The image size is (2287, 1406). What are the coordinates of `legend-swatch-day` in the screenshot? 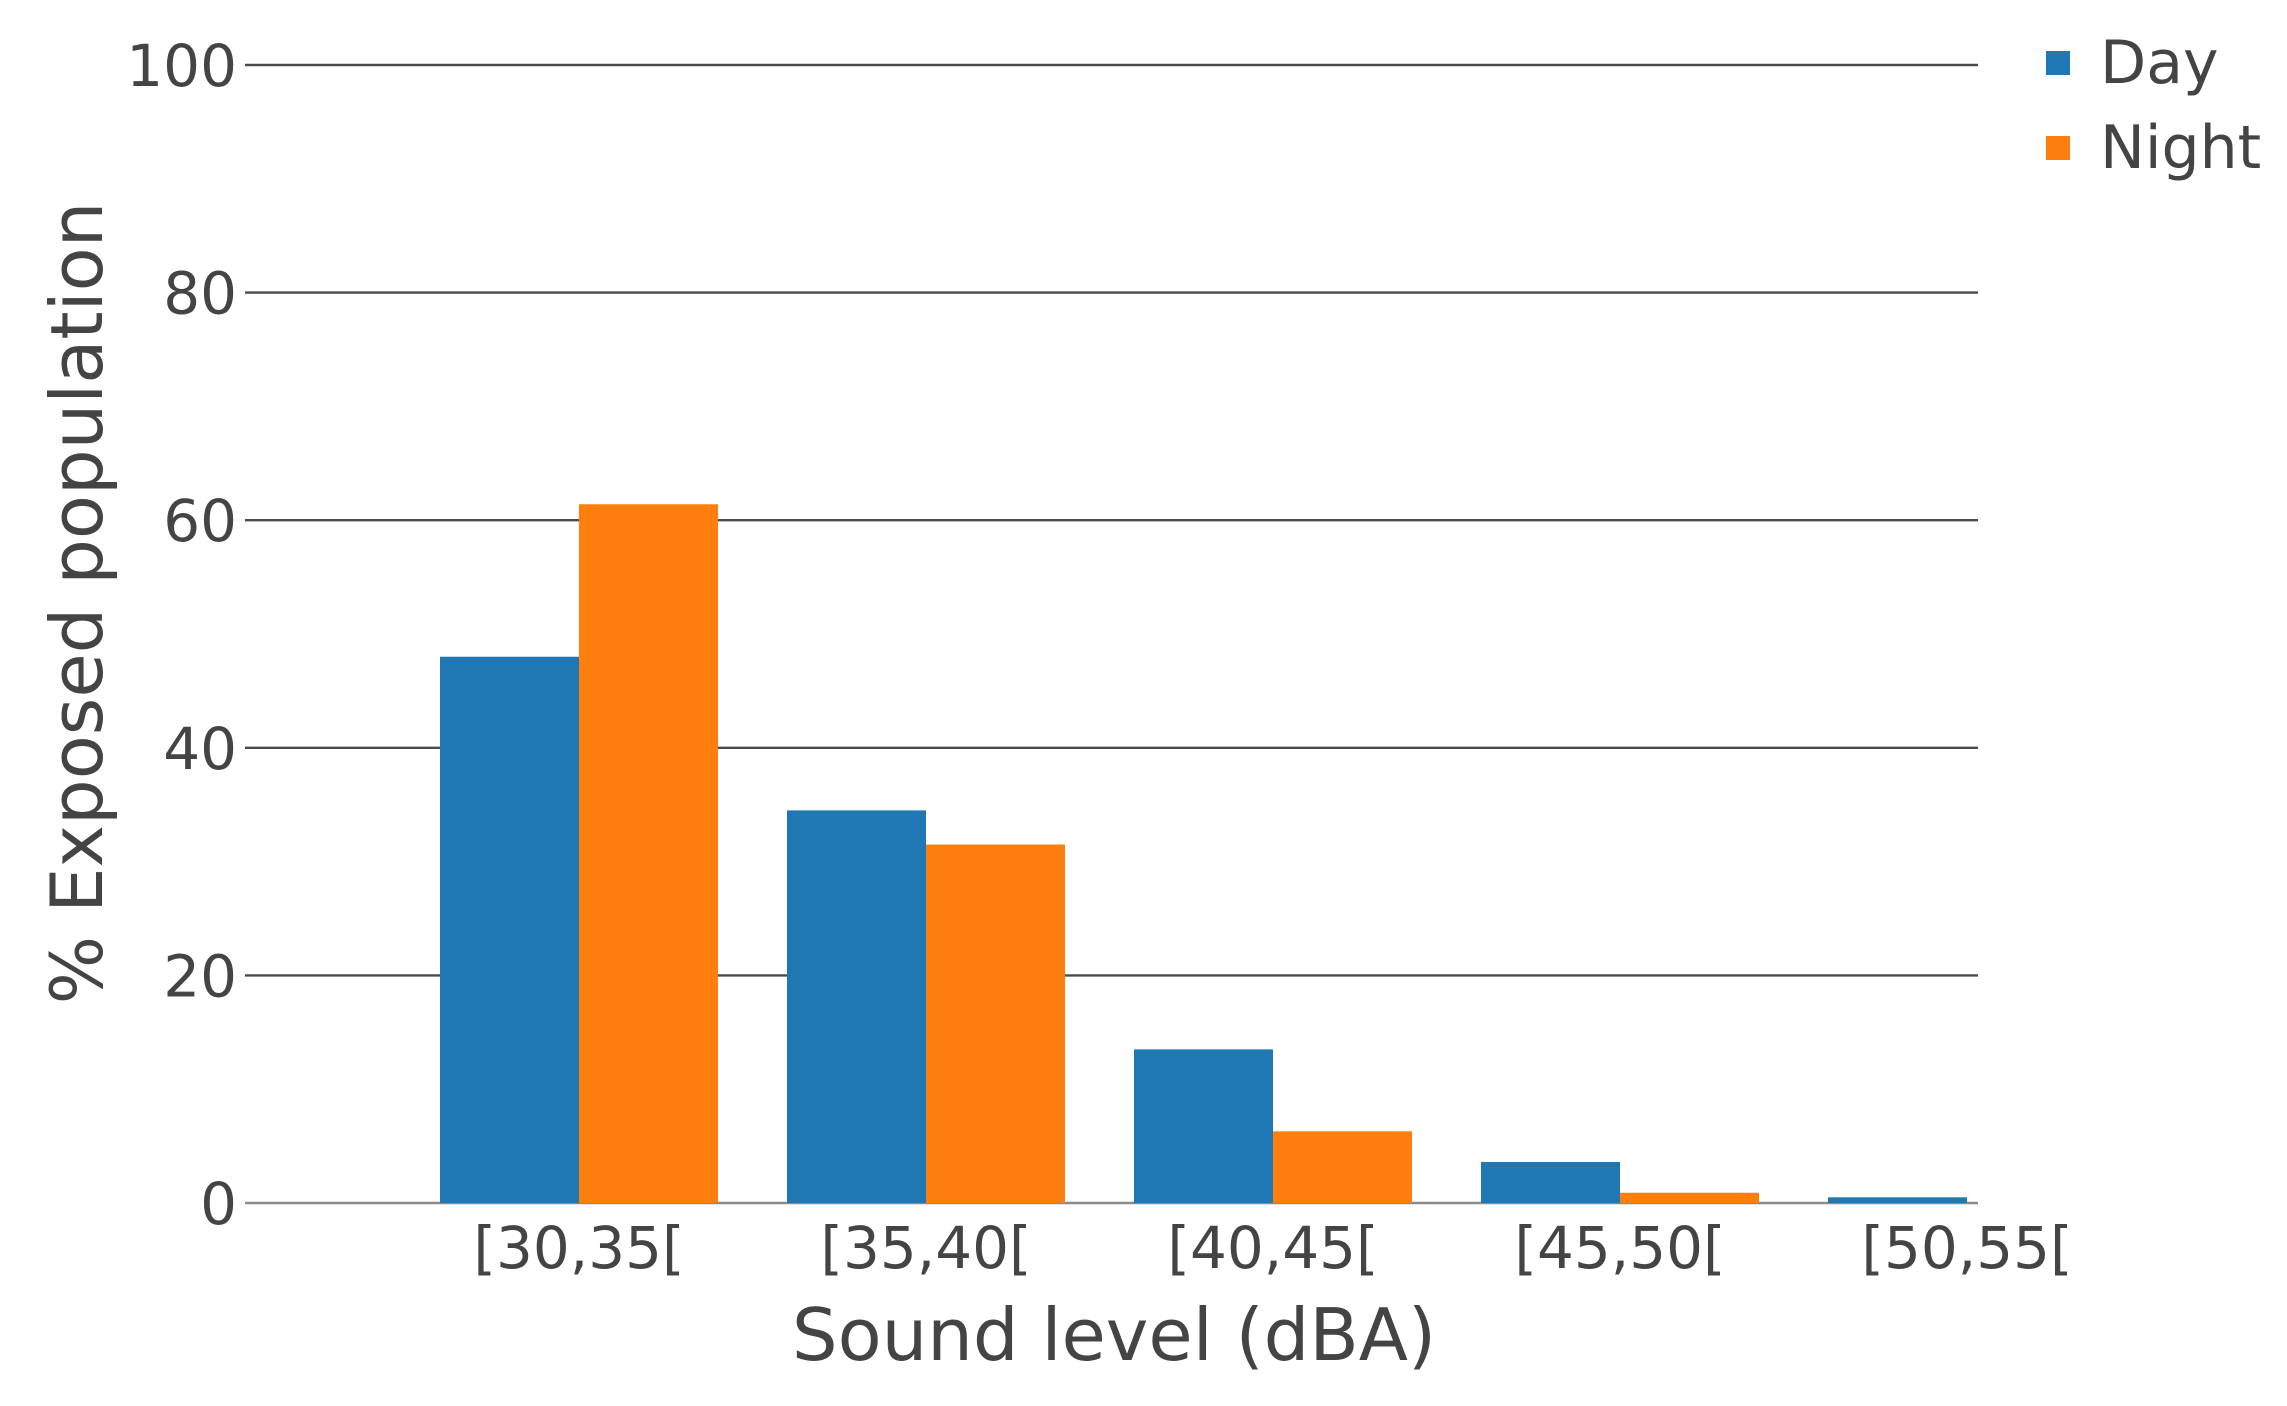 It's located at (2058, 63).